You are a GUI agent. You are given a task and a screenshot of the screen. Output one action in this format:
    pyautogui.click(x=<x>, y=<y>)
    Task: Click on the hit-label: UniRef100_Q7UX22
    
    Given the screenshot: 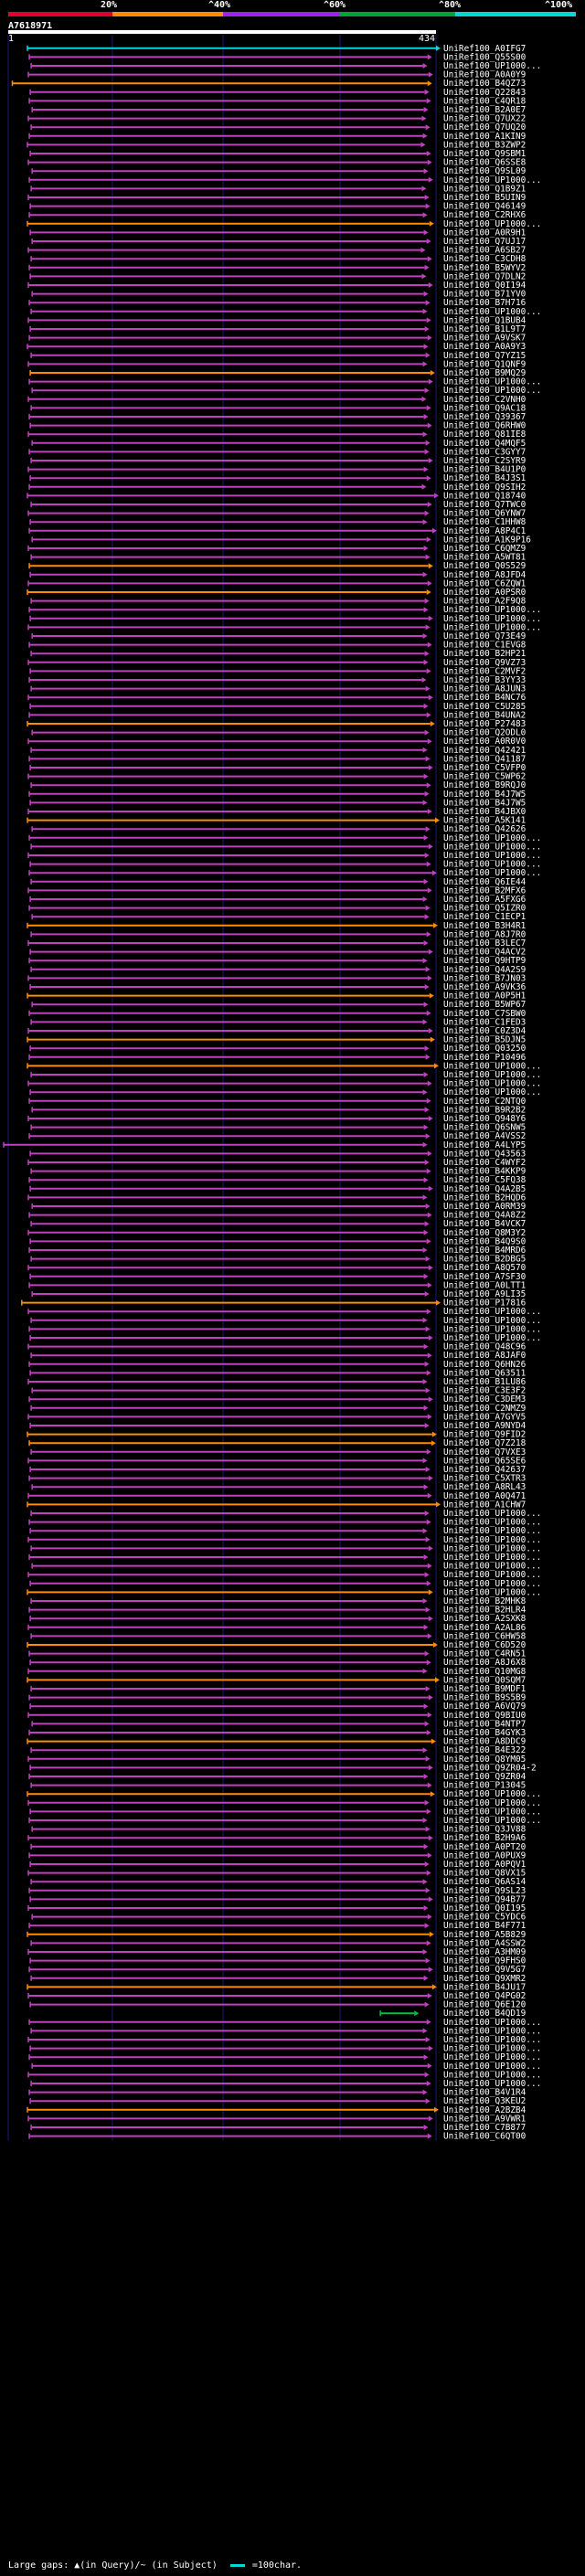 What is the action you would take?
    pyautogui.click(x=485, y=119)
    